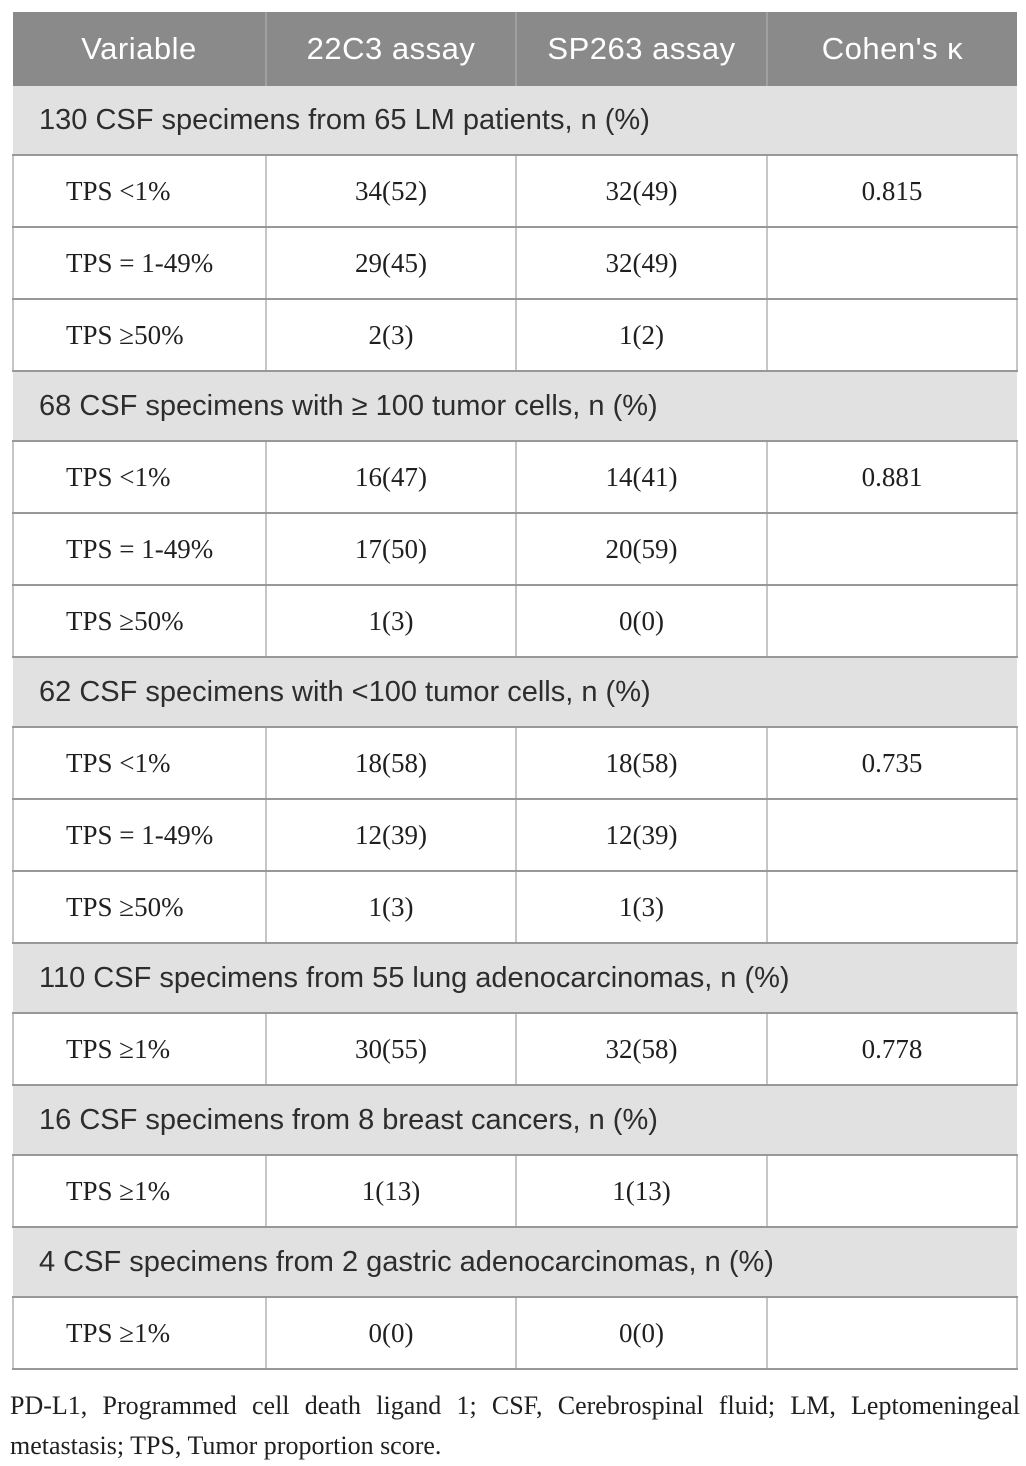 Image resolution: width=1026 pixels, height=1466 pixels. I want to click on cell-kappa: 0.881, so click(892, 477).